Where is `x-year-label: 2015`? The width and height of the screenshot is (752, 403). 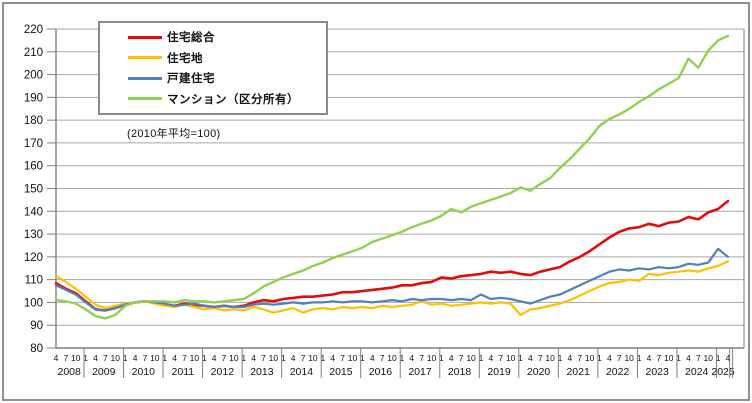
x-year-label: 2015 is located at coordinates (341, 372).